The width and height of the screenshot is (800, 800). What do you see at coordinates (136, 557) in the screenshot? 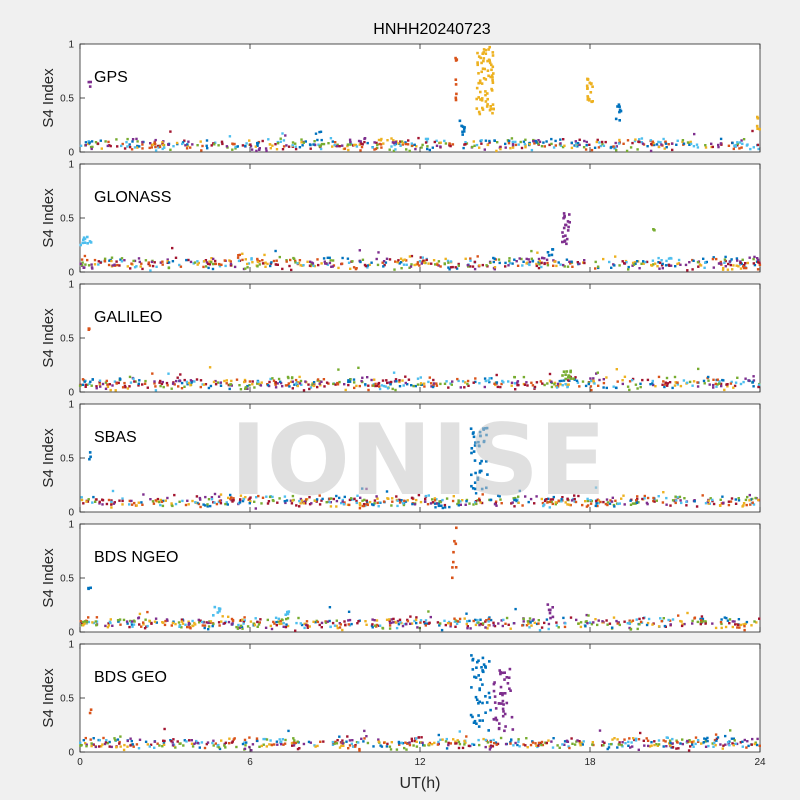
I see `panel-label: BDS NGEO` at bounding box center [136, 557].